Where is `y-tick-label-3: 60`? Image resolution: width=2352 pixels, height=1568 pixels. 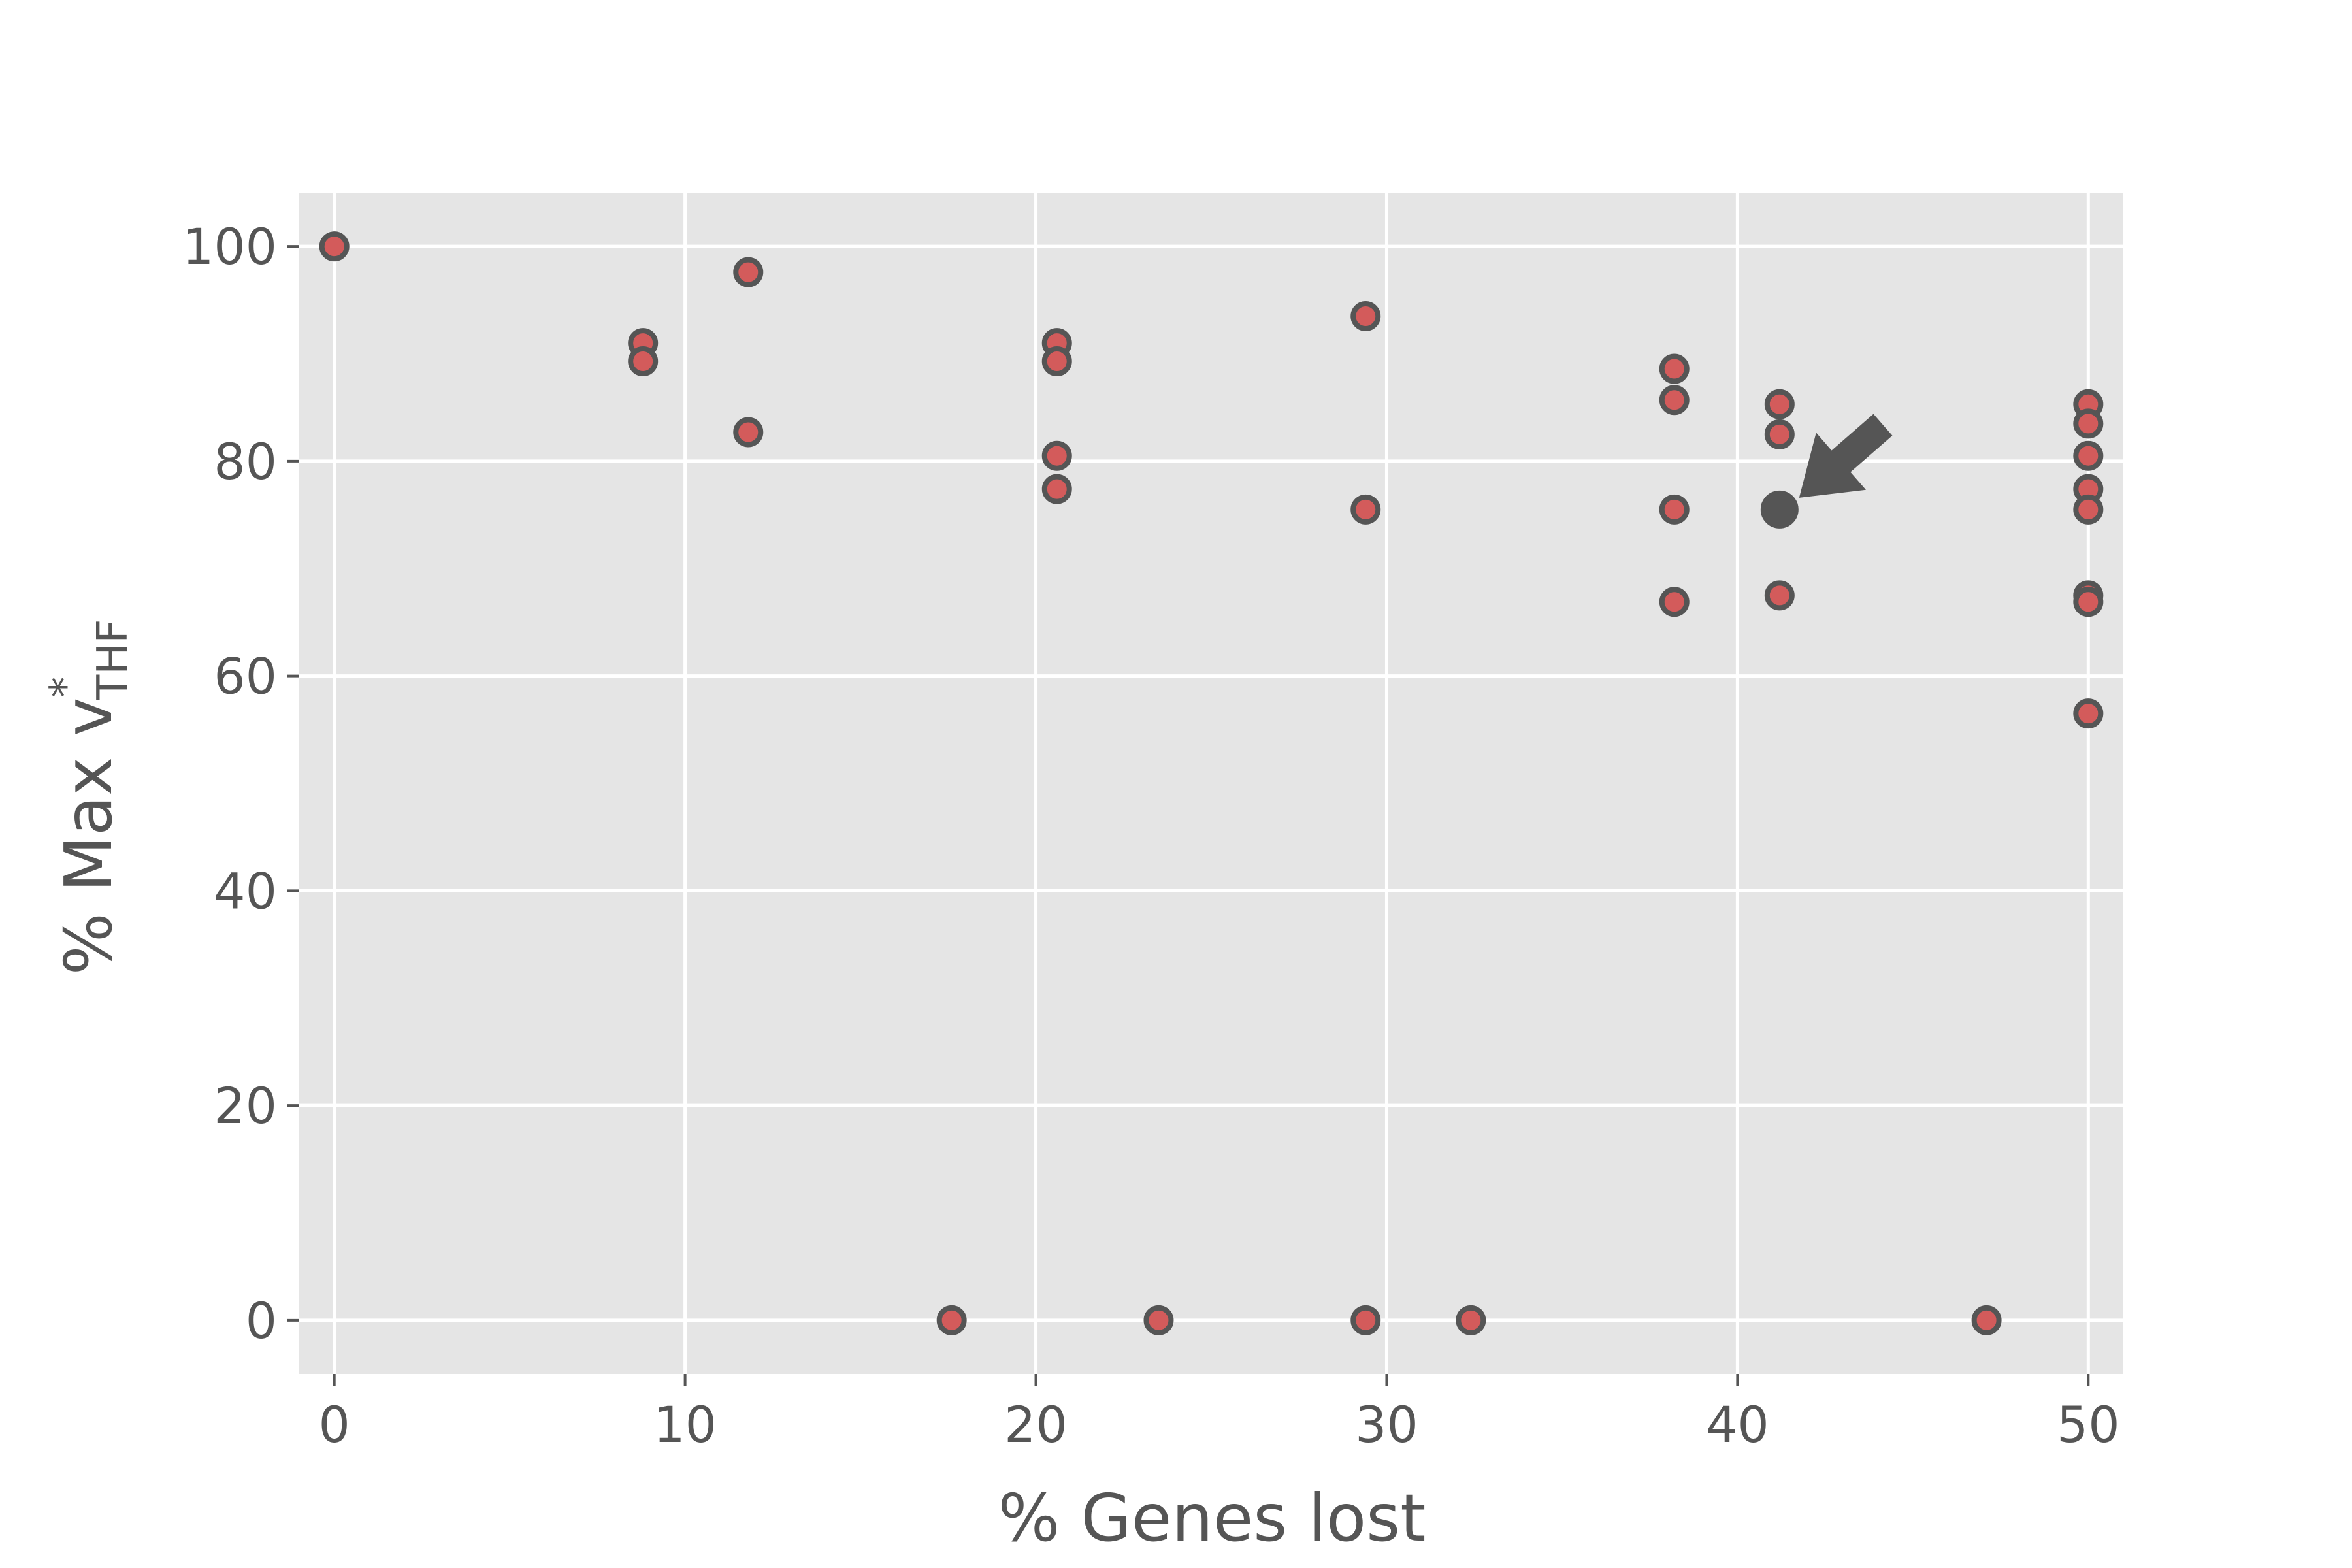
y-tick-label-3: 60 is located at coordinates (245, 676).